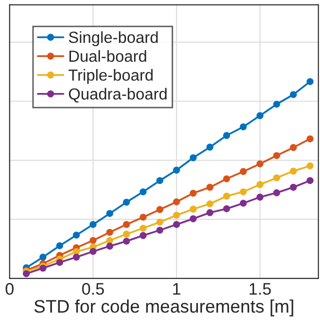 The width and height of the screenshot is (320, 320). Describe the element at coordinates (10, 289) in the screenshot. I see `x-tick-label: 0` at that location.